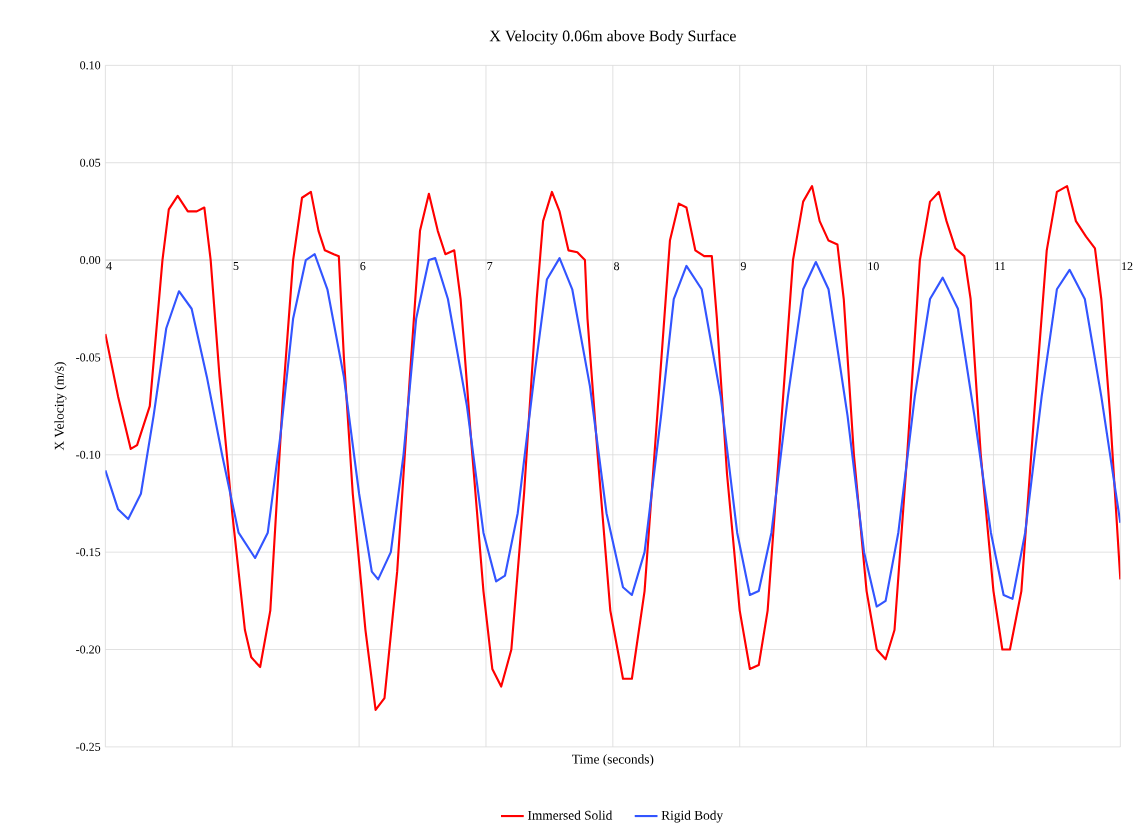 Image resolution: width=1143 pixels, height=832 pixels. I want to click on x-tick-label: 8, so click(617, 266).